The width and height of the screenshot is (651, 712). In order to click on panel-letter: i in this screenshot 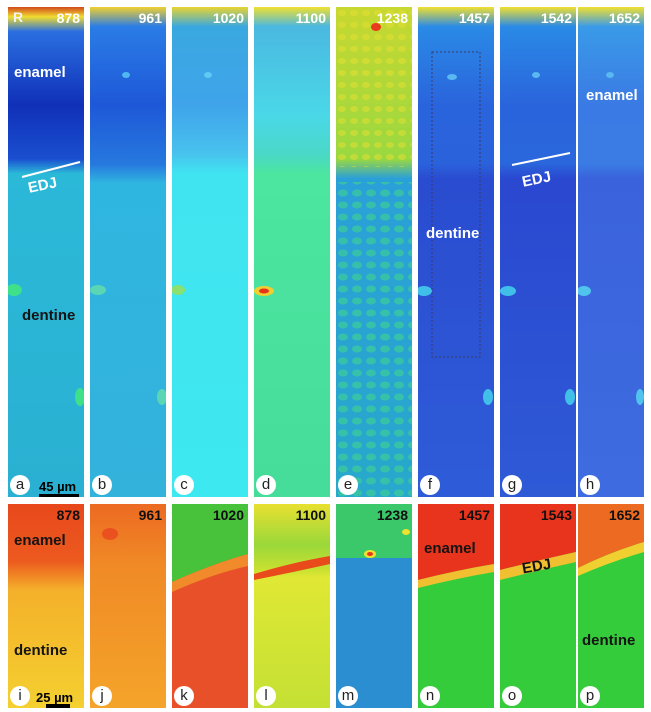, I will do `click(20, 696)`.